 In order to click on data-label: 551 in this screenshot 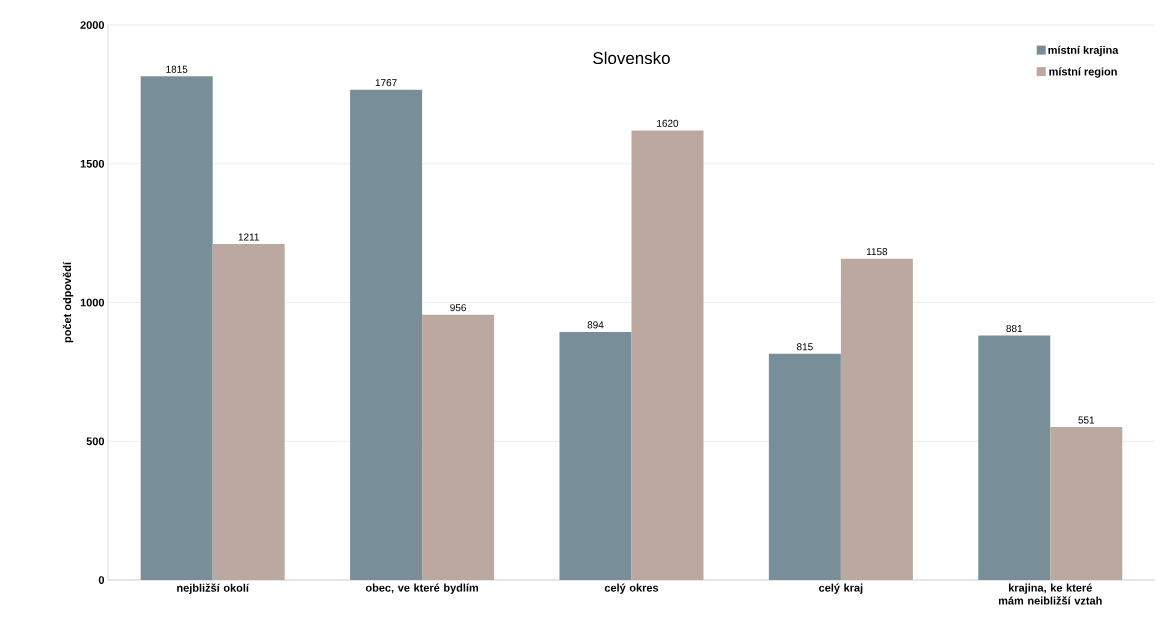, I will do `click(1086, 420)`.